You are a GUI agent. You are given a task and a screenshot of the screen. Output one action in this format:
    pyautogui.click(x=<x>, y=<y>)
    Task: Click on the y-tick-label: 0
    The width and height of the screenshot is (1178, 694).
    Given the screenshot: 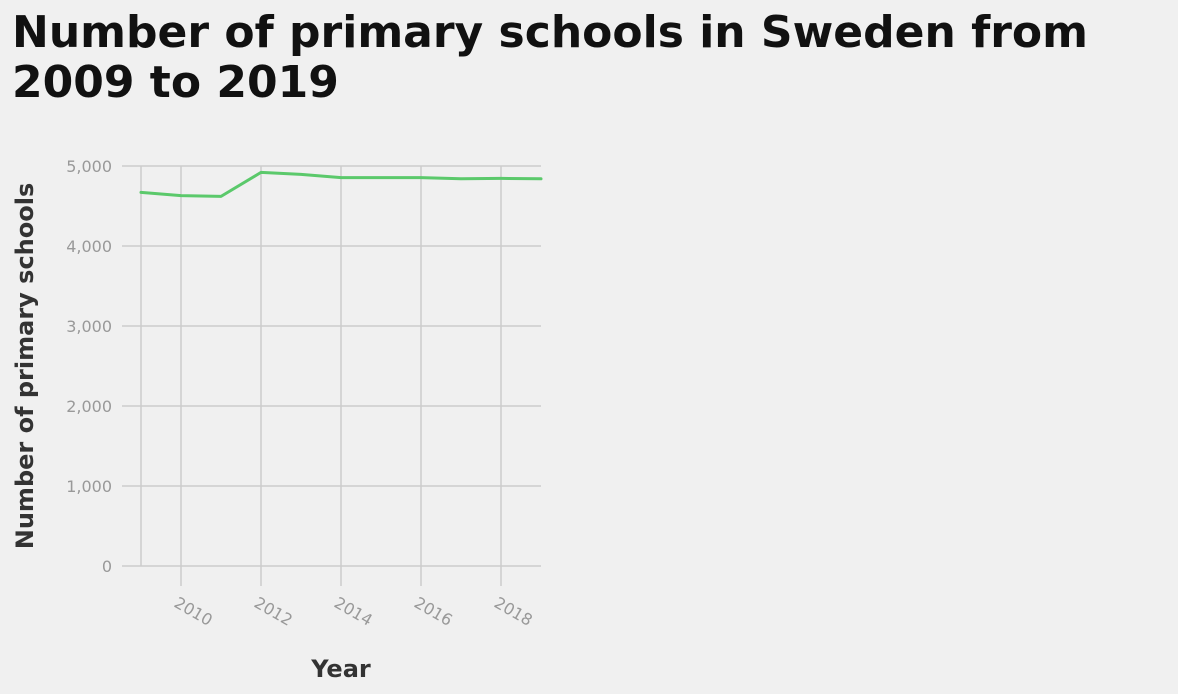 What is the action you would take?
    pyautogui.click(x=107, y=566)
    